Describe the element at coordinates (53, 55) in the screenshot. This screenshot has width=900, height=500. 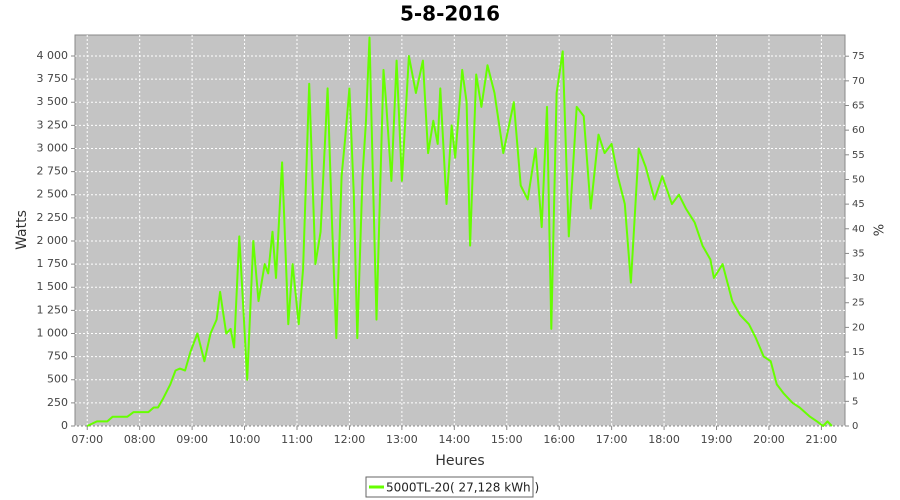
I see `y-tick-label: 4 000` at that location.